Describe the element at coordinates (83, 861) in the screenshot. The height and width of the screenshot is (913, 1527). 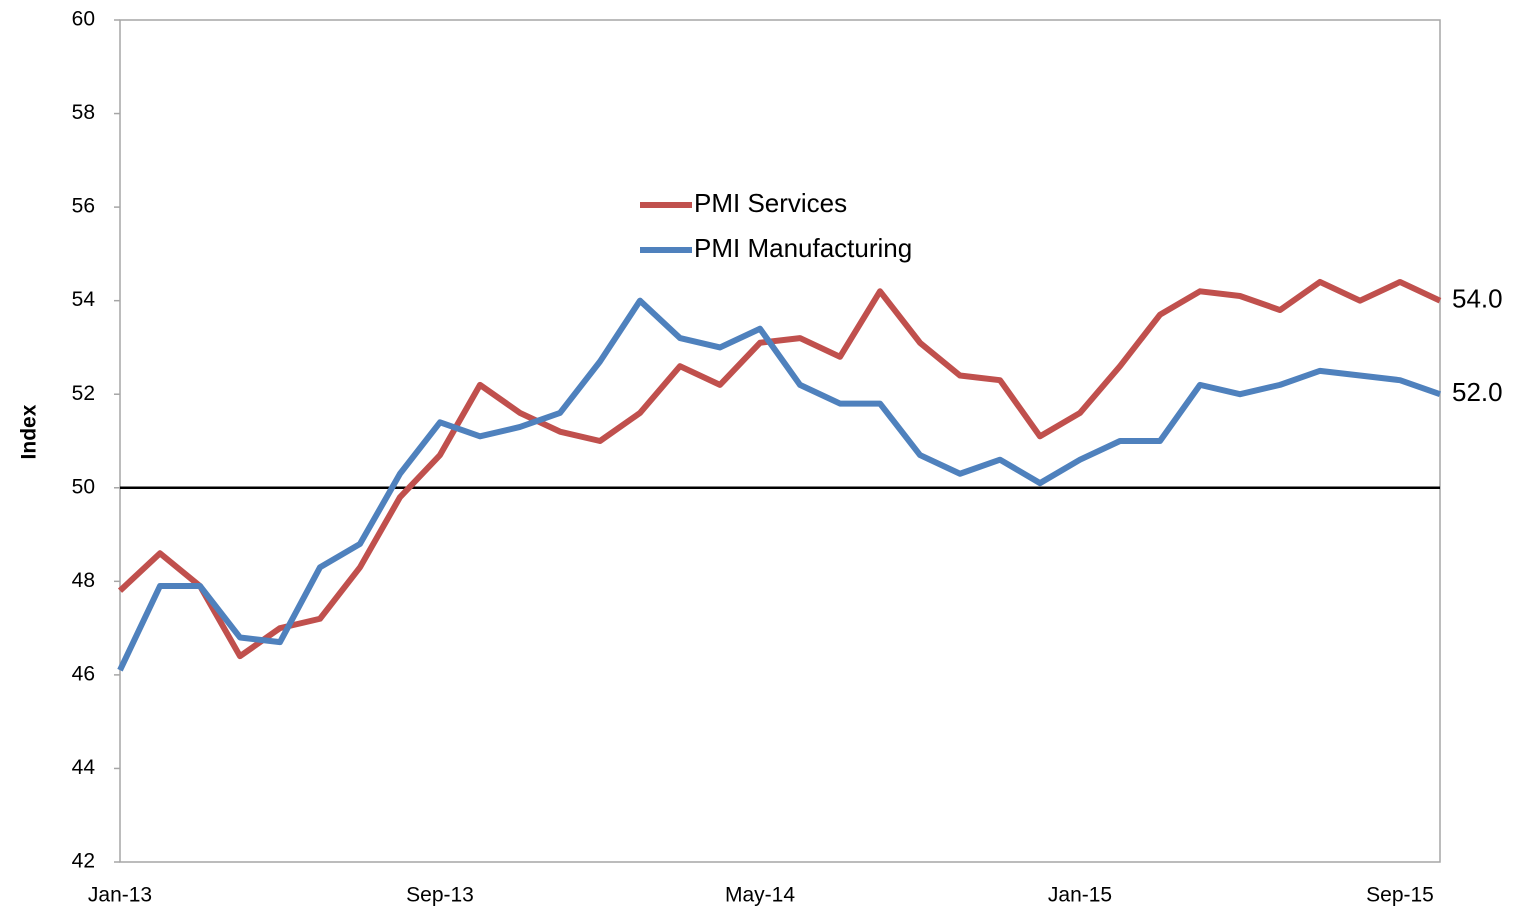
I see `y-tick-label: 42` at that location.